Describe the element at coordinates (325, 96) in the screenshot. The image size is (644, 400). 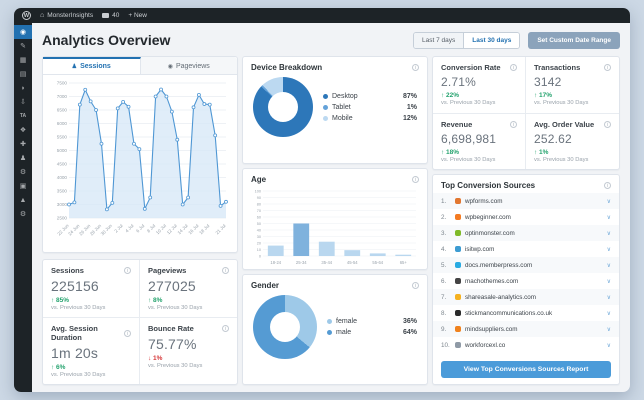
I see `legend-dot` at that location.